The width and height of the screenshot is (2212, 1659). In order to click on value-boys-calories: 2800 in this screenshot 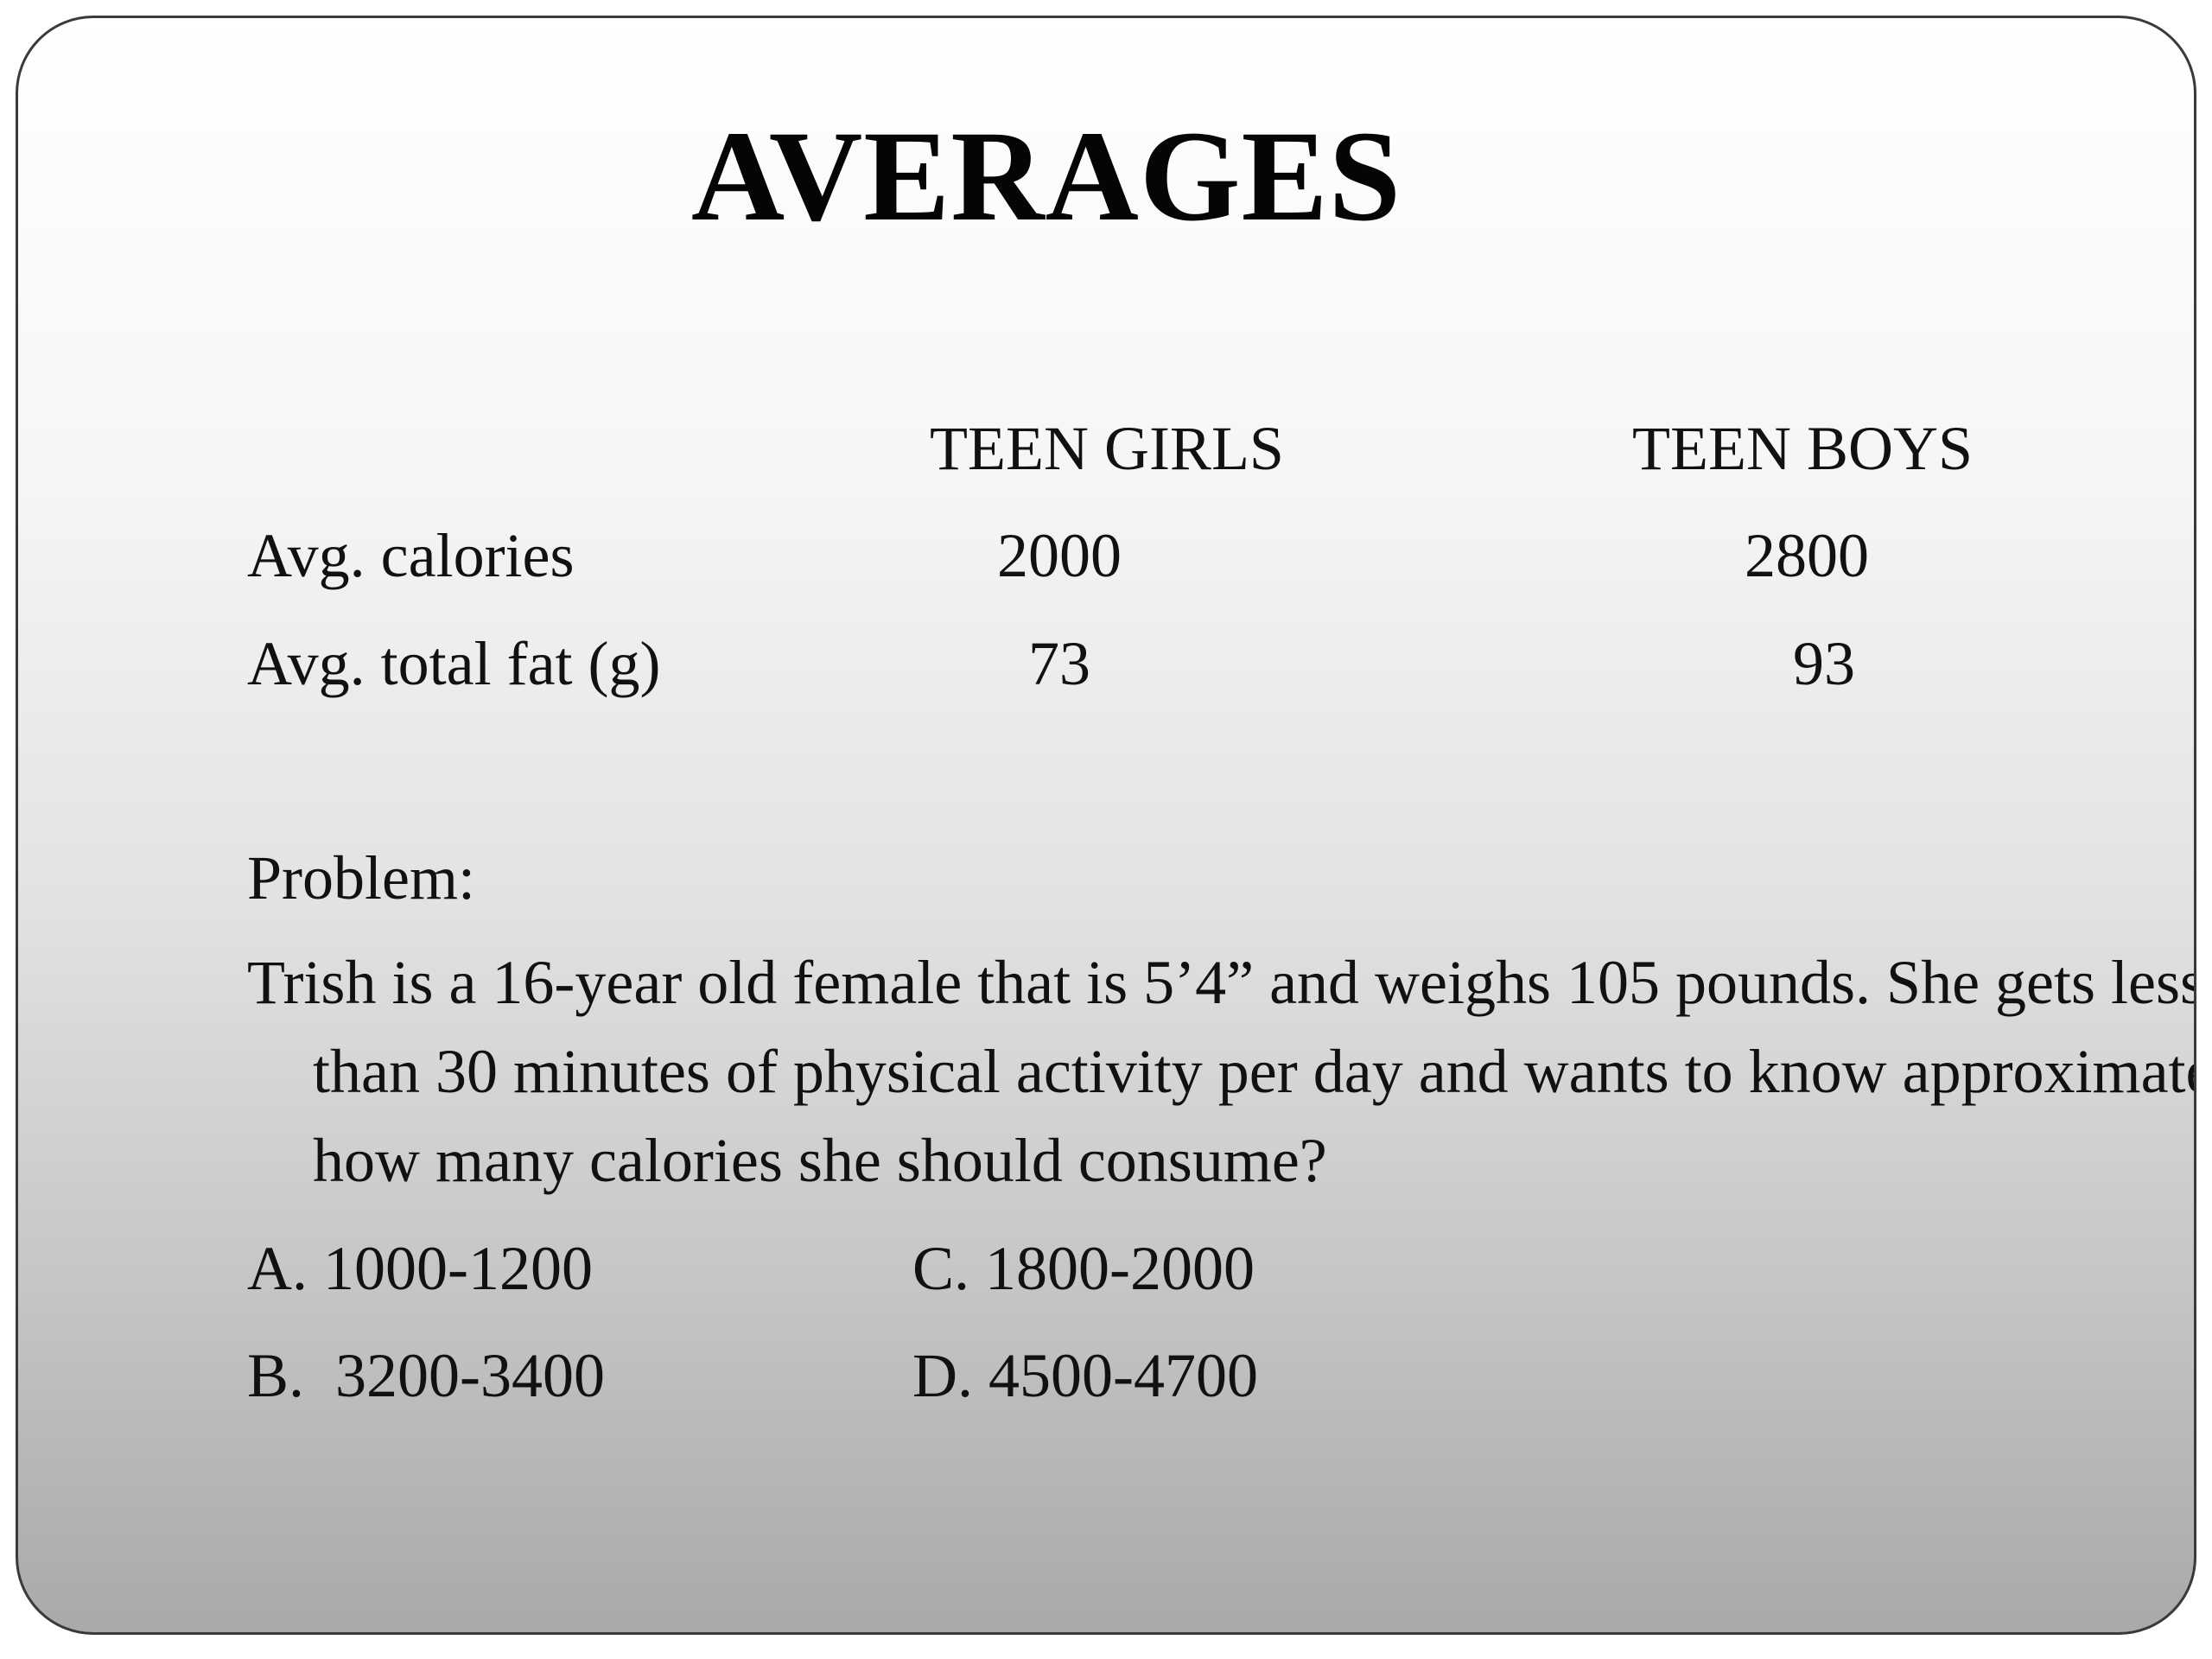, I will do `click(1807, 555)`.